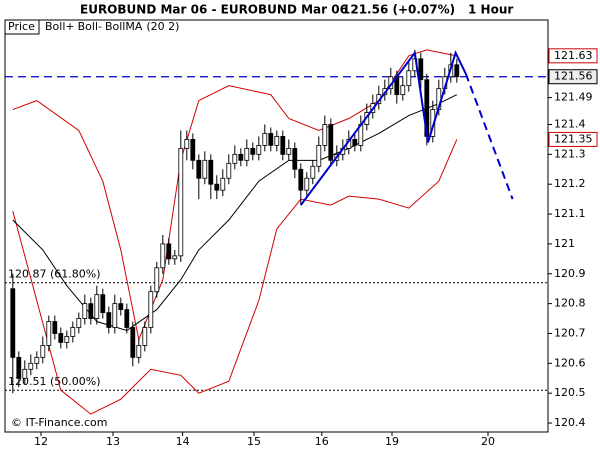  Describe the element at coordinates (54, 274) in the screenshot. I see `level-label: 120.87 (61.80%)` at that location.